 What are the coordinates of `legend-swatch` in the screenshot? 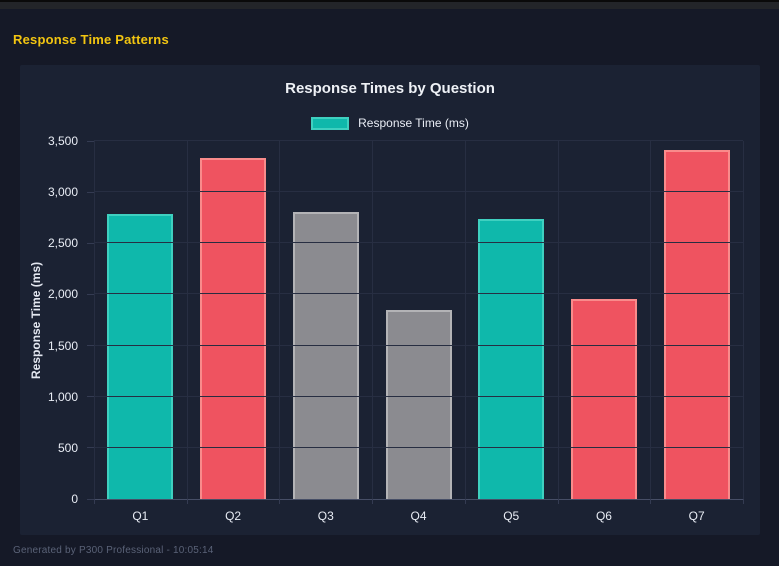 It's located at (330, 123).